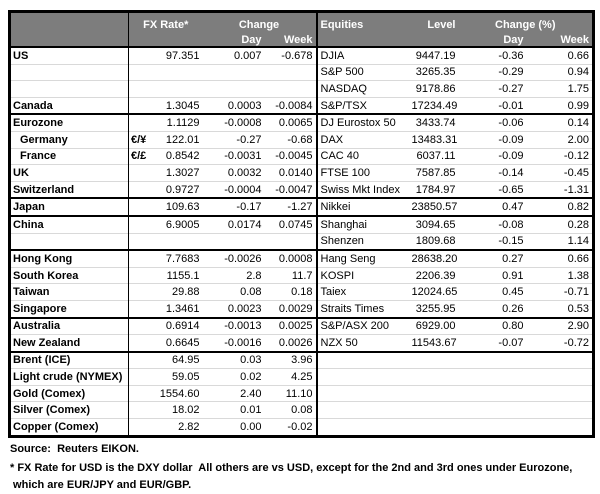 The height and width of the screenshot is (494, 600). What do you see at coordinates (433, 206) in the screenshot?
I see `equity-level-cell: 23850.57` at bounding box center [433, 206].